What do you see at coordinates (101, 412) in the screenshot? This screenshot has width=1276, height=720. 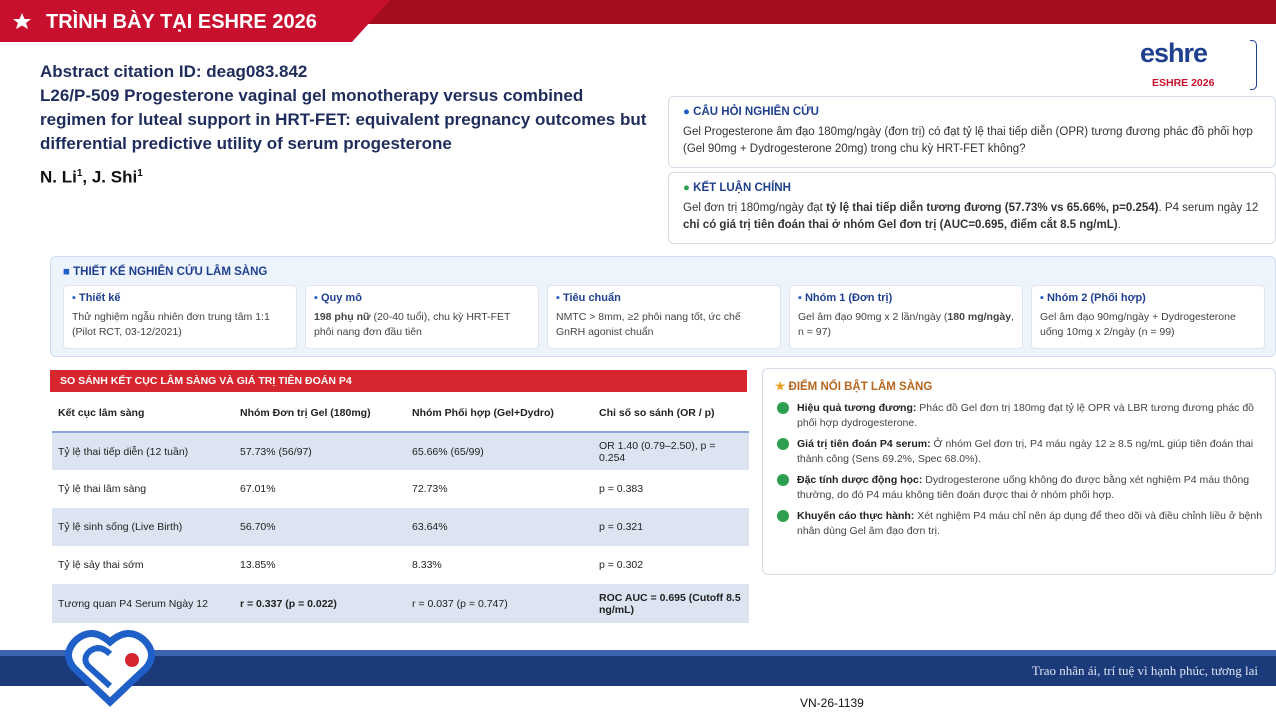 I see `table-header: Kết cục lâm sàng` at bounding box center [101, 412].